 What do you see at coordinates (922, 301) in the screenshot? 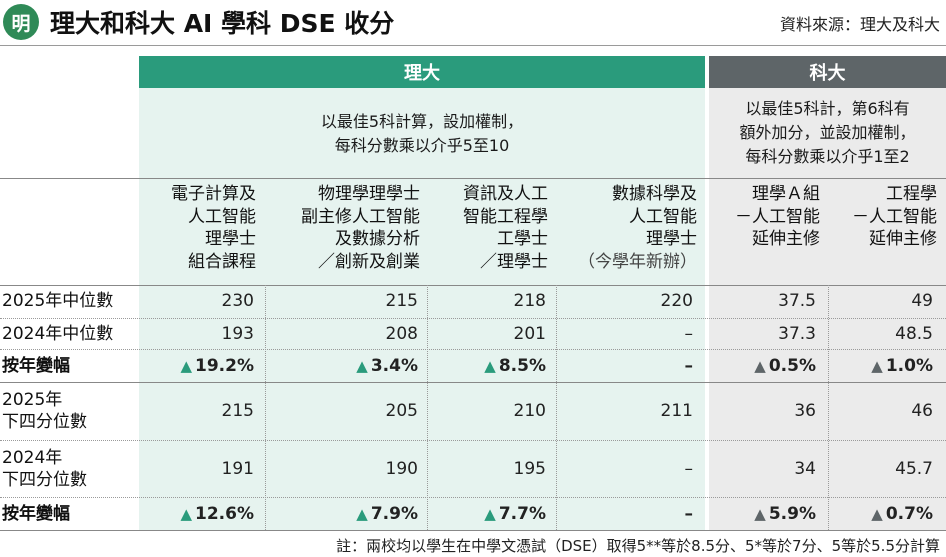
I see `table-cell: 49` at bounding box center [922, 301].